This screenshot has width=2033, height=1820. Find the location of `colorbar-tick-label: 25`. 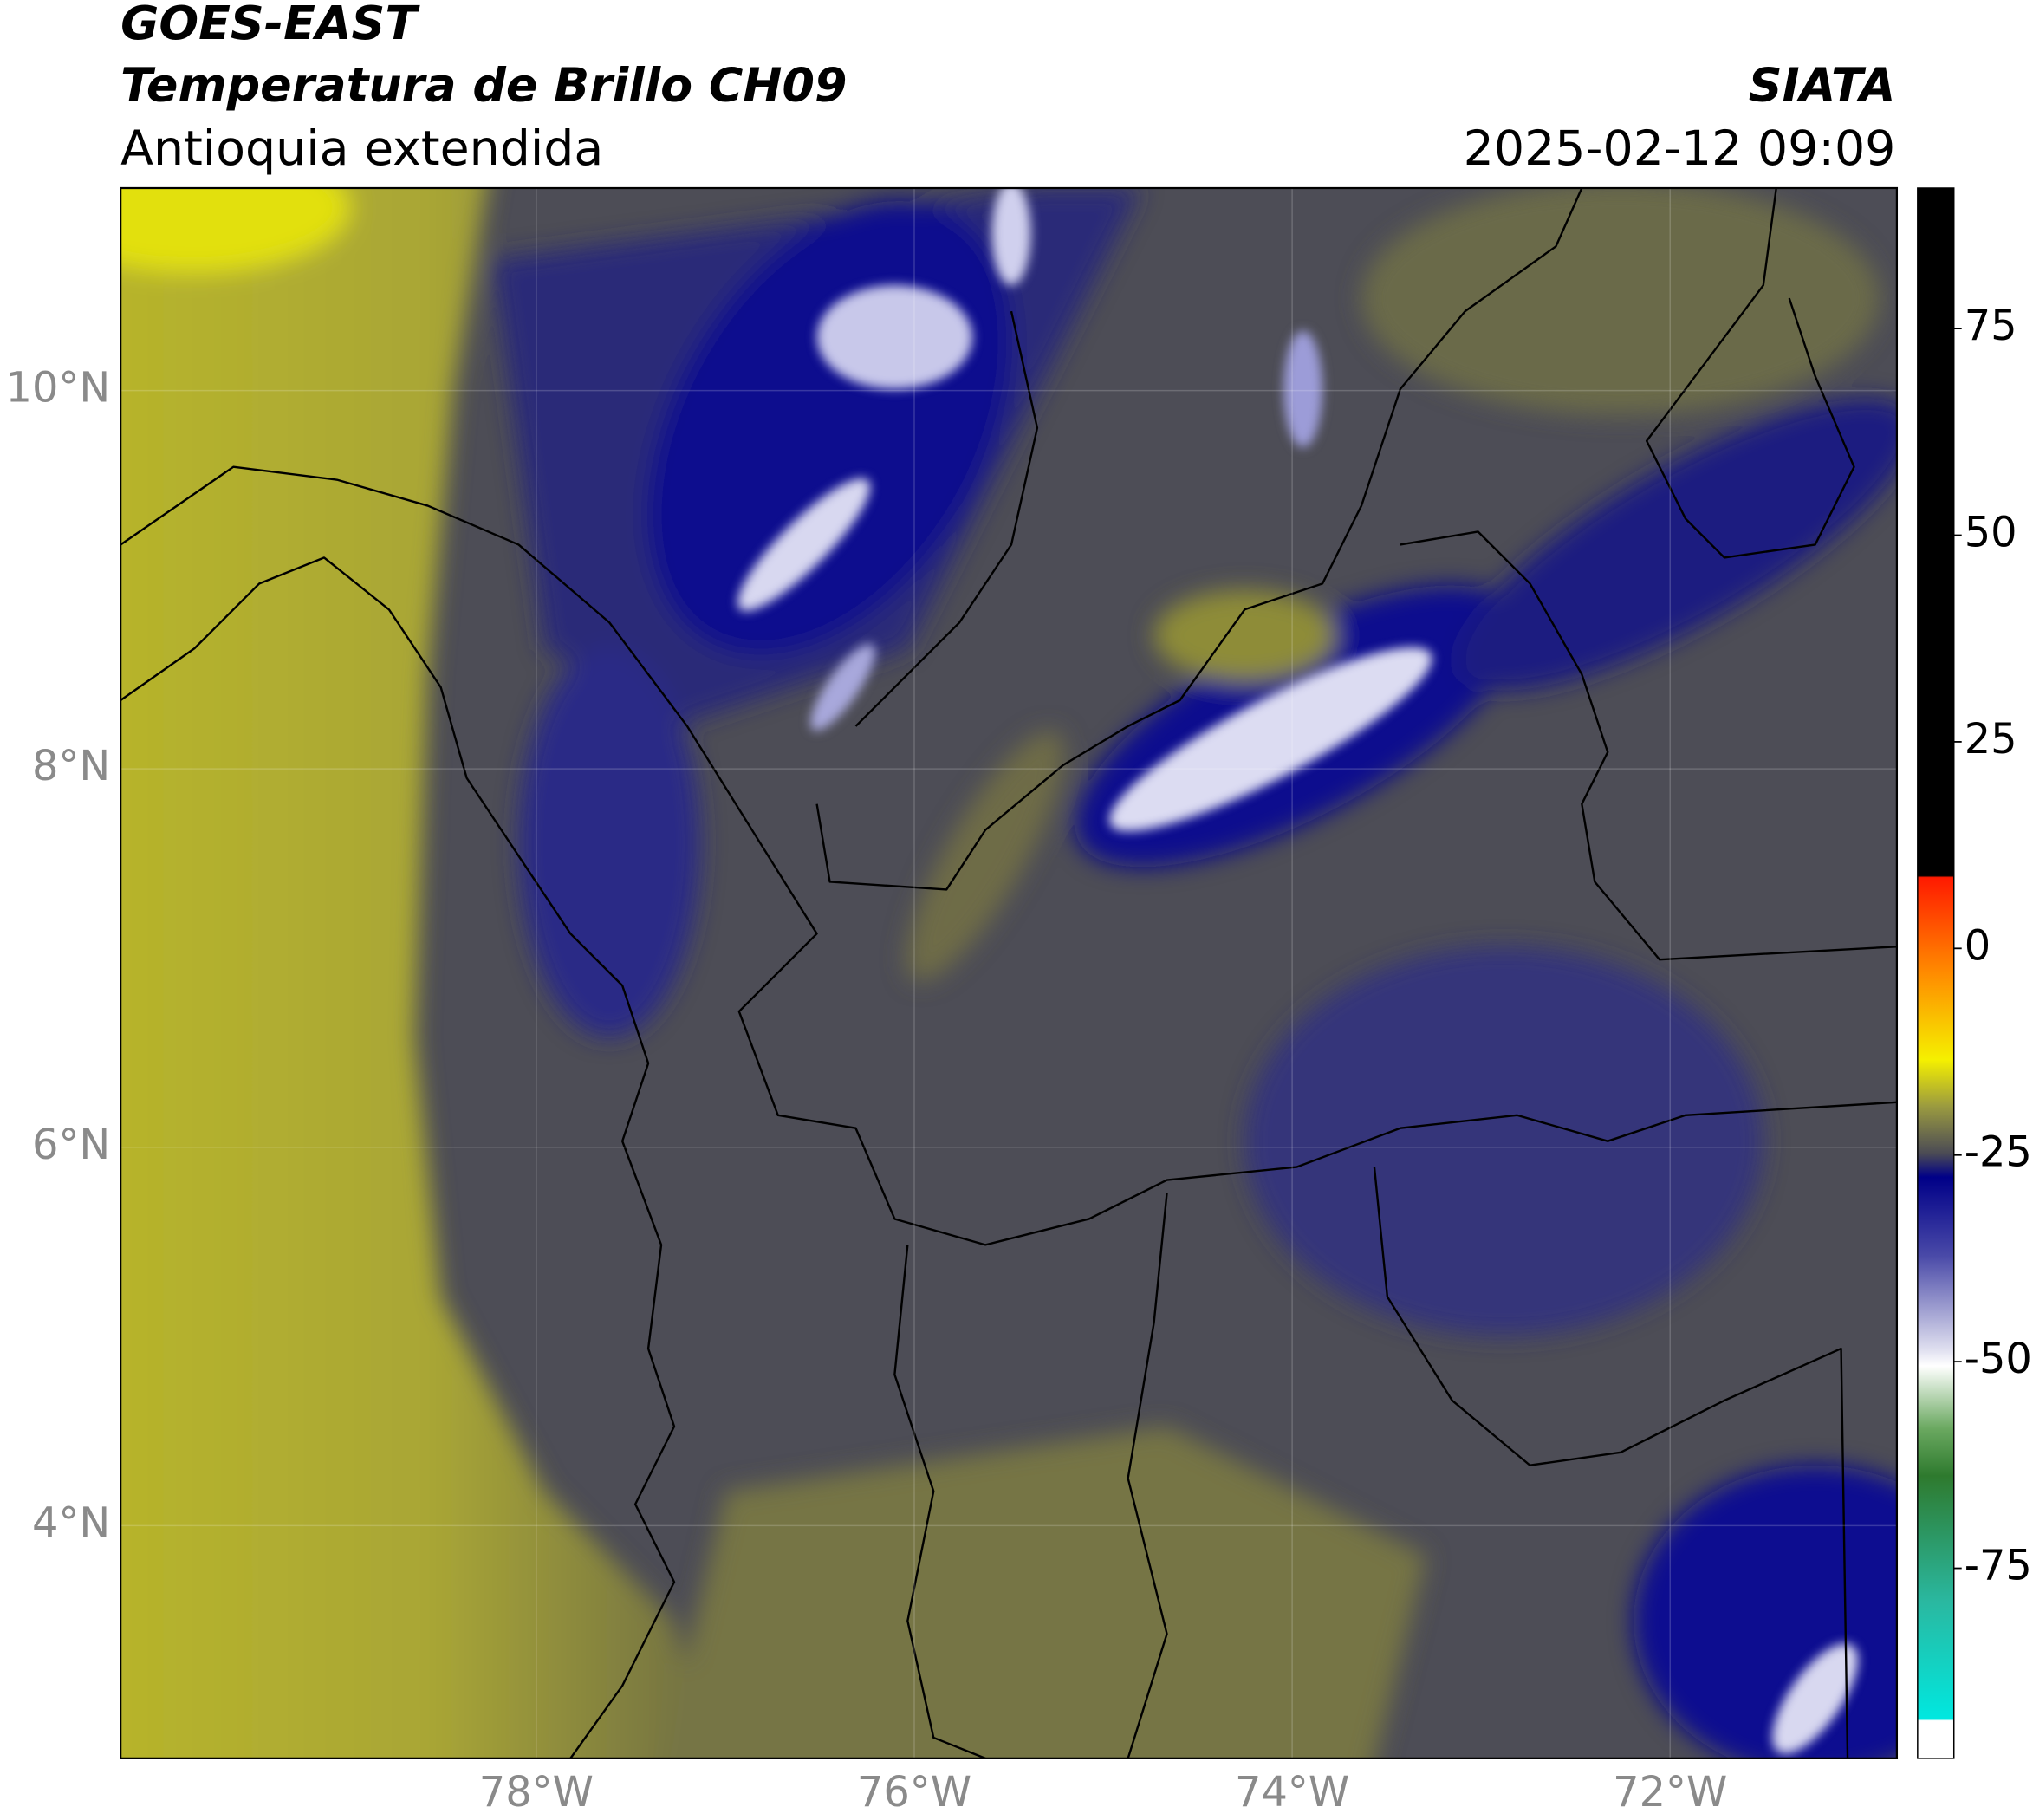

colorbar-tick-label: 25 is located at coordinates (1991, 740).